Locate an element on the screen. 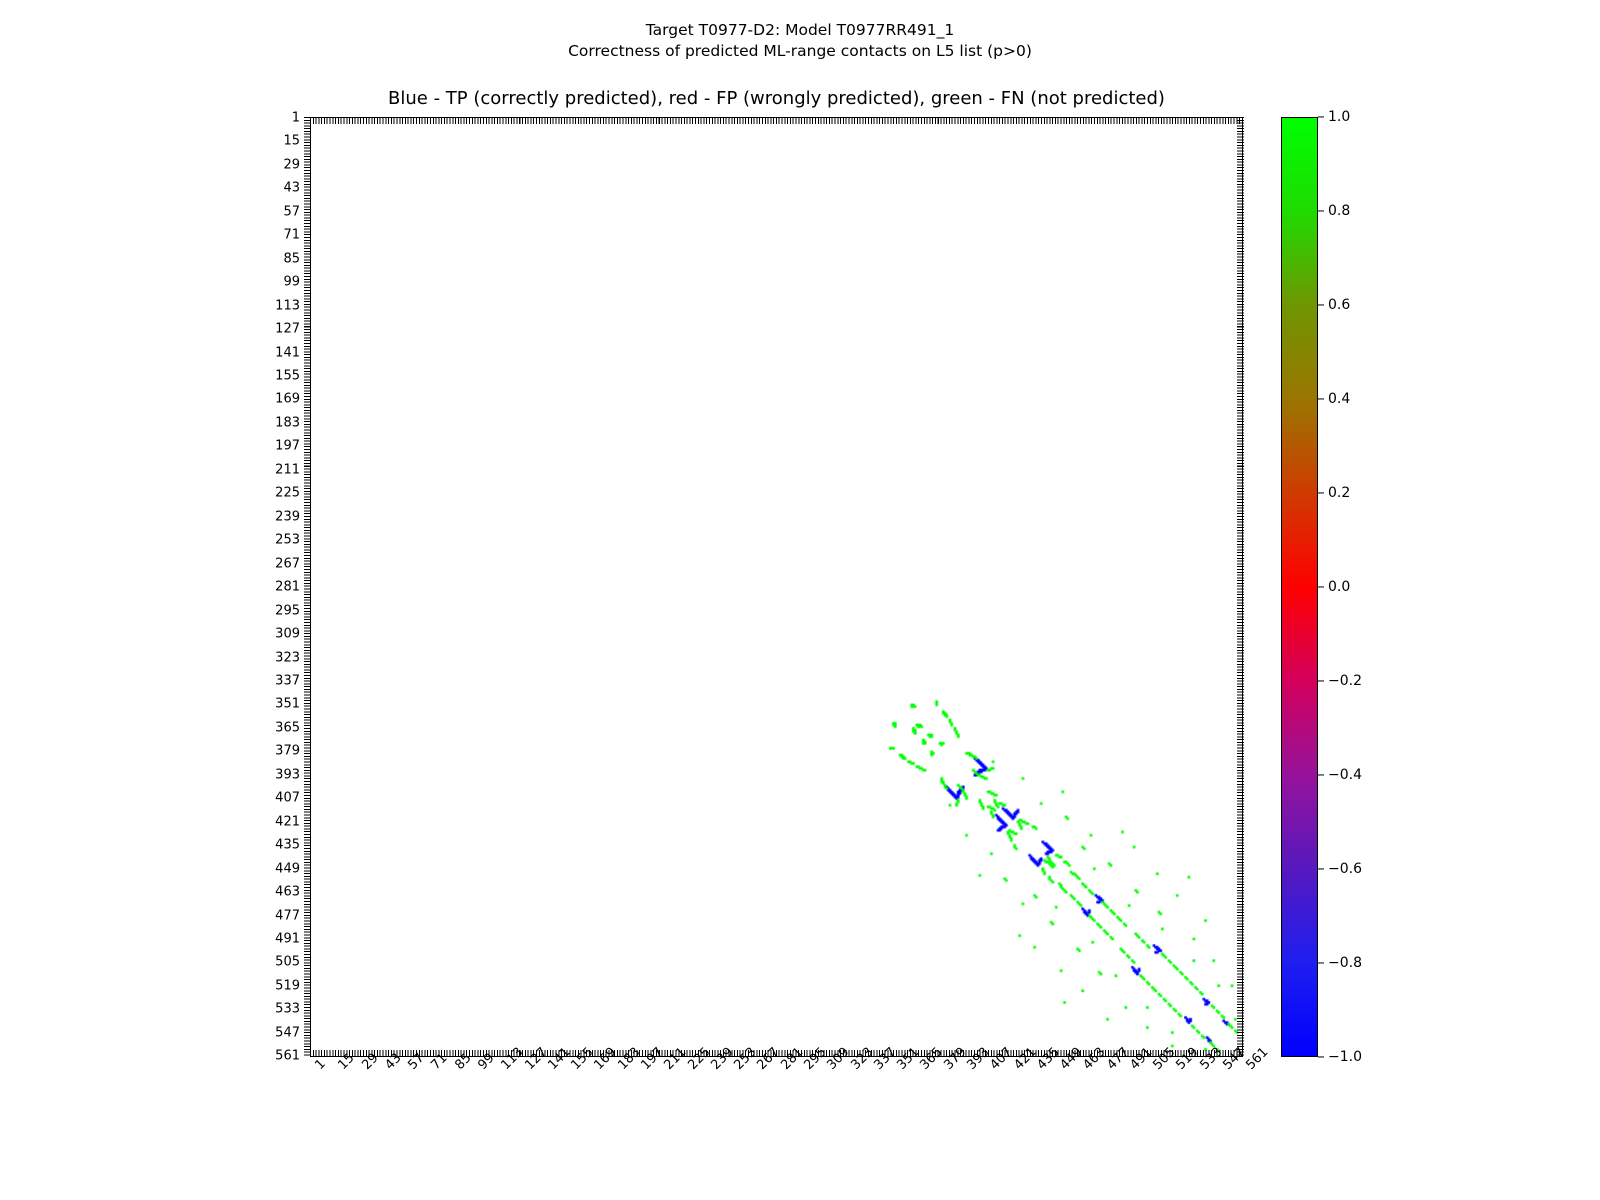 This screenshot has width=1600, height=1200. x-axis-tick-label: 183 is located at coordinates (629, 1058).